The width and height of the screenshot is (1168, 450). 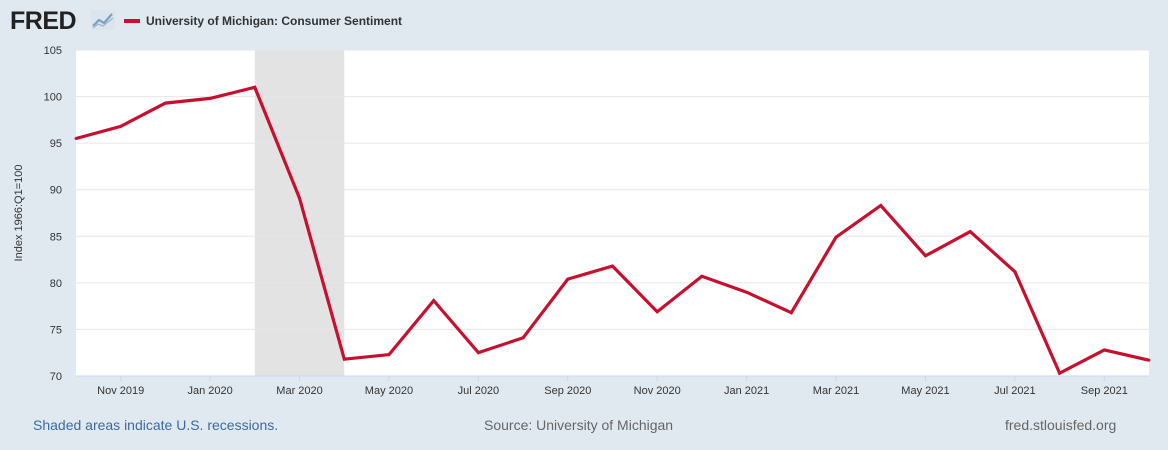 What do you see at coordinates (56, 237) in the screenshot?
I see `y-tick-label: 85` at bounding box center [56, 237].